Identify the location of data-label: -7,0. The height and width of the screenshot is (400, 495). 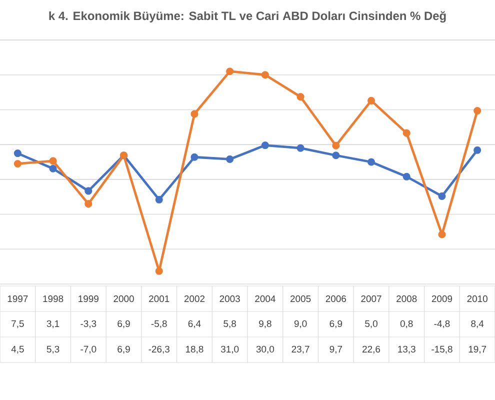
(88, 350).